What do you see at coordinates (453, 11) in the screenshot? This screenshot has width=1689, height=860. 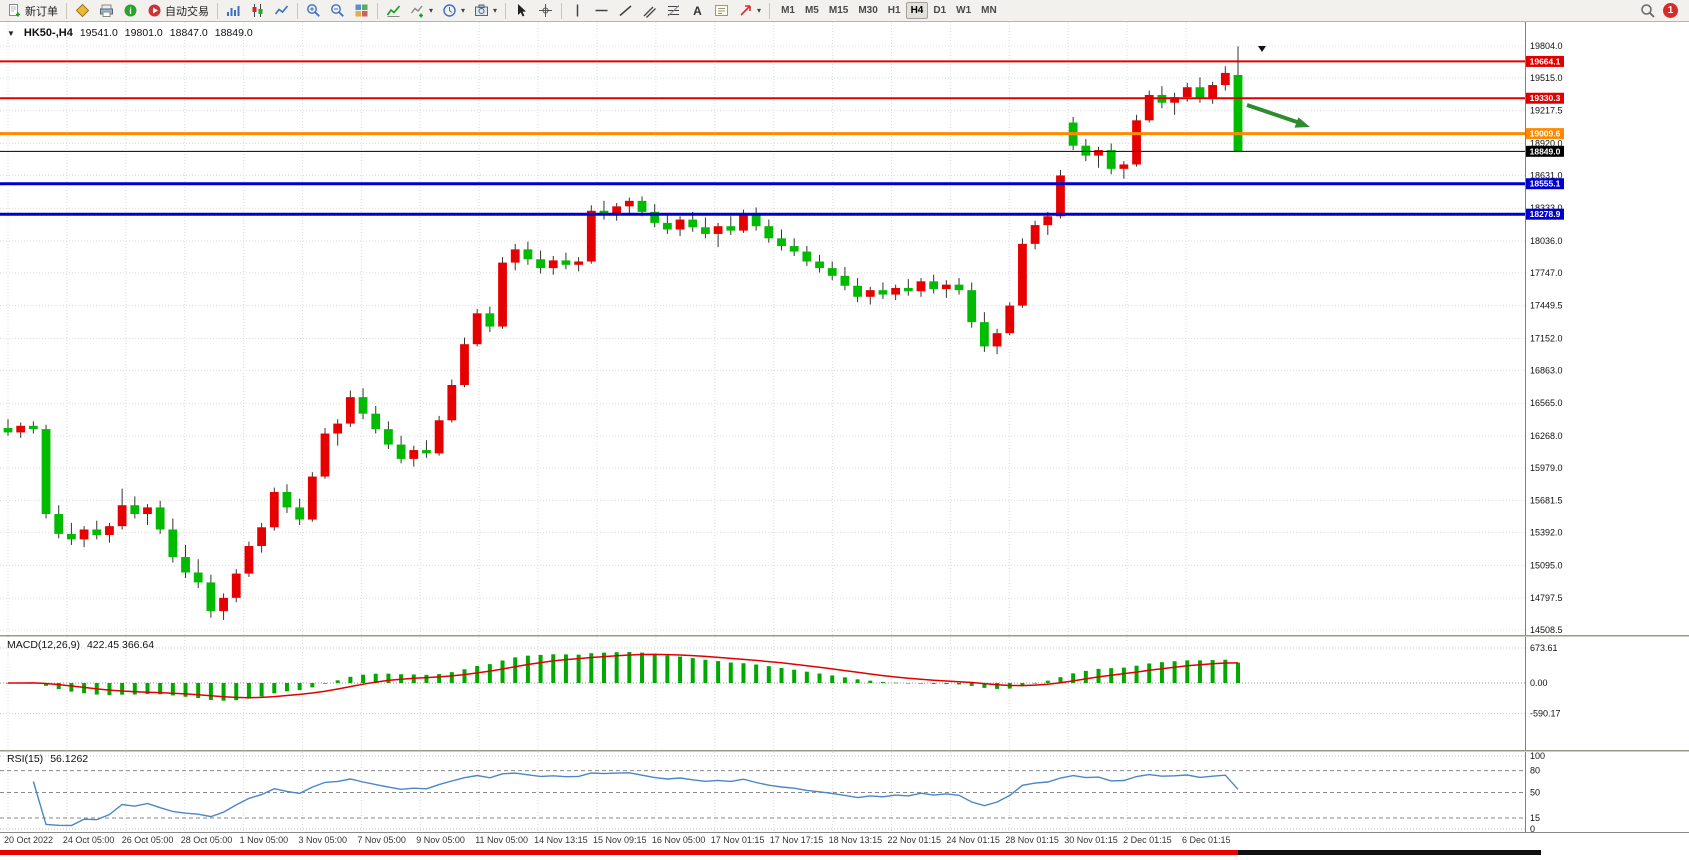 I see `periods-button: ▾` at bounding box center [453, 11].